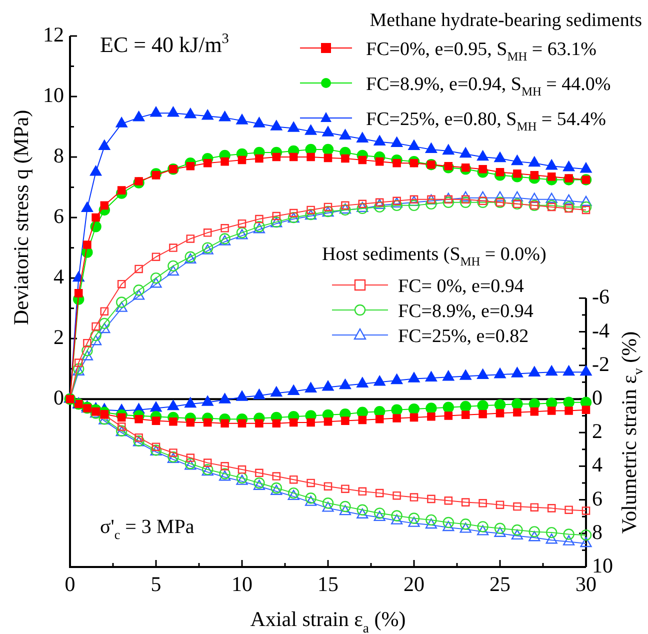 This screenshot has width=648, height=634. What do you see at coordinates (59, 156) in the screenshot?
I see `y-tick-label: 8` at bounding box center [59, 156].